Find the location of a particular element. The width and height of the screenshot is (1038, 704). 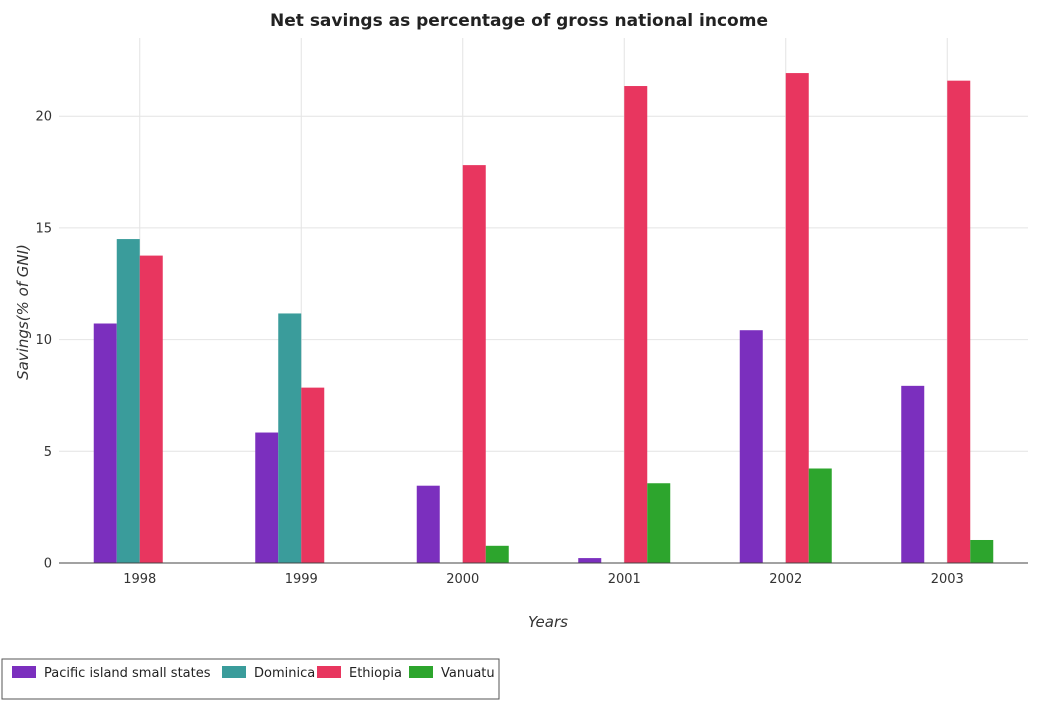

x-tick-label: 2003 is located at coordinates (947, 579).